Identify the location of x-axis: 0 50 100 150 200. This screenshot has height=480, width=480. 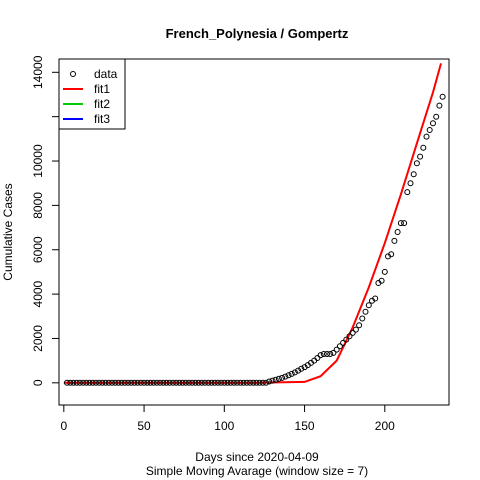
(227, 418).